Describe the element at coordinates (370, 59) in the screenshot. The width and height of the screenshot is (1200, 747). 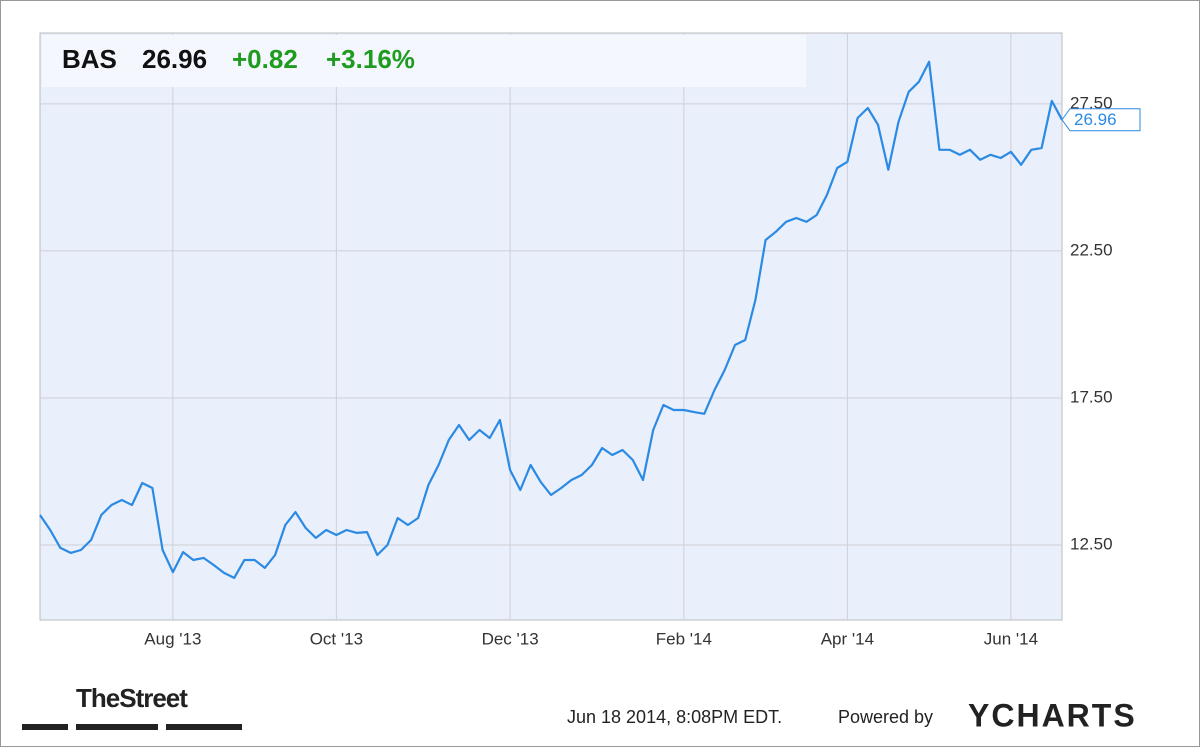
I see `change-pct: +3.16%` at that location.